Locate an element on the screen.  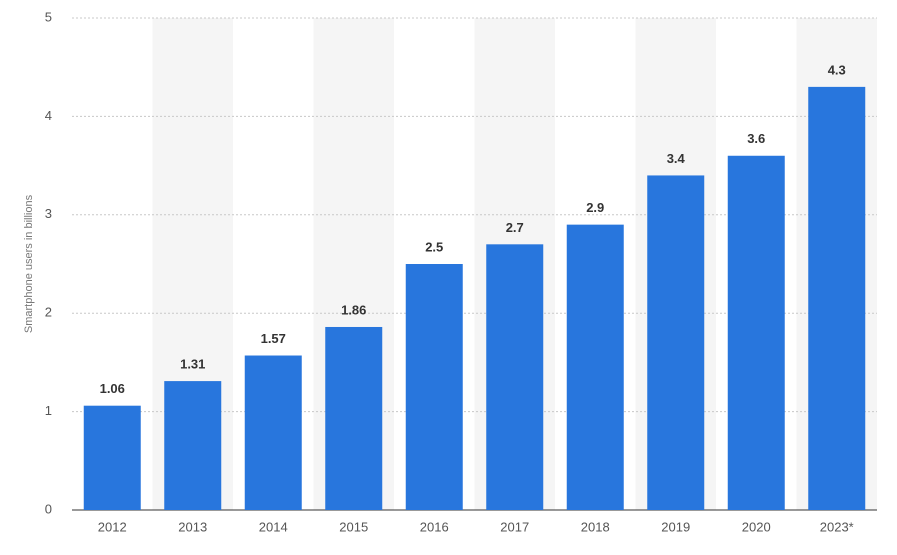
value-label: 2.9 is located at coordinates (595, 207).